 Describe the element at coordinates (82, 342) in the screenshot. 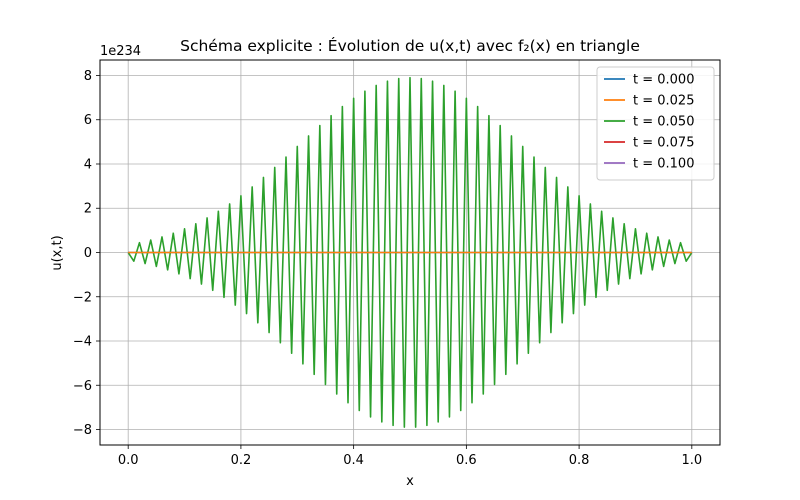

I see `y-tick-label: −4` at that location.